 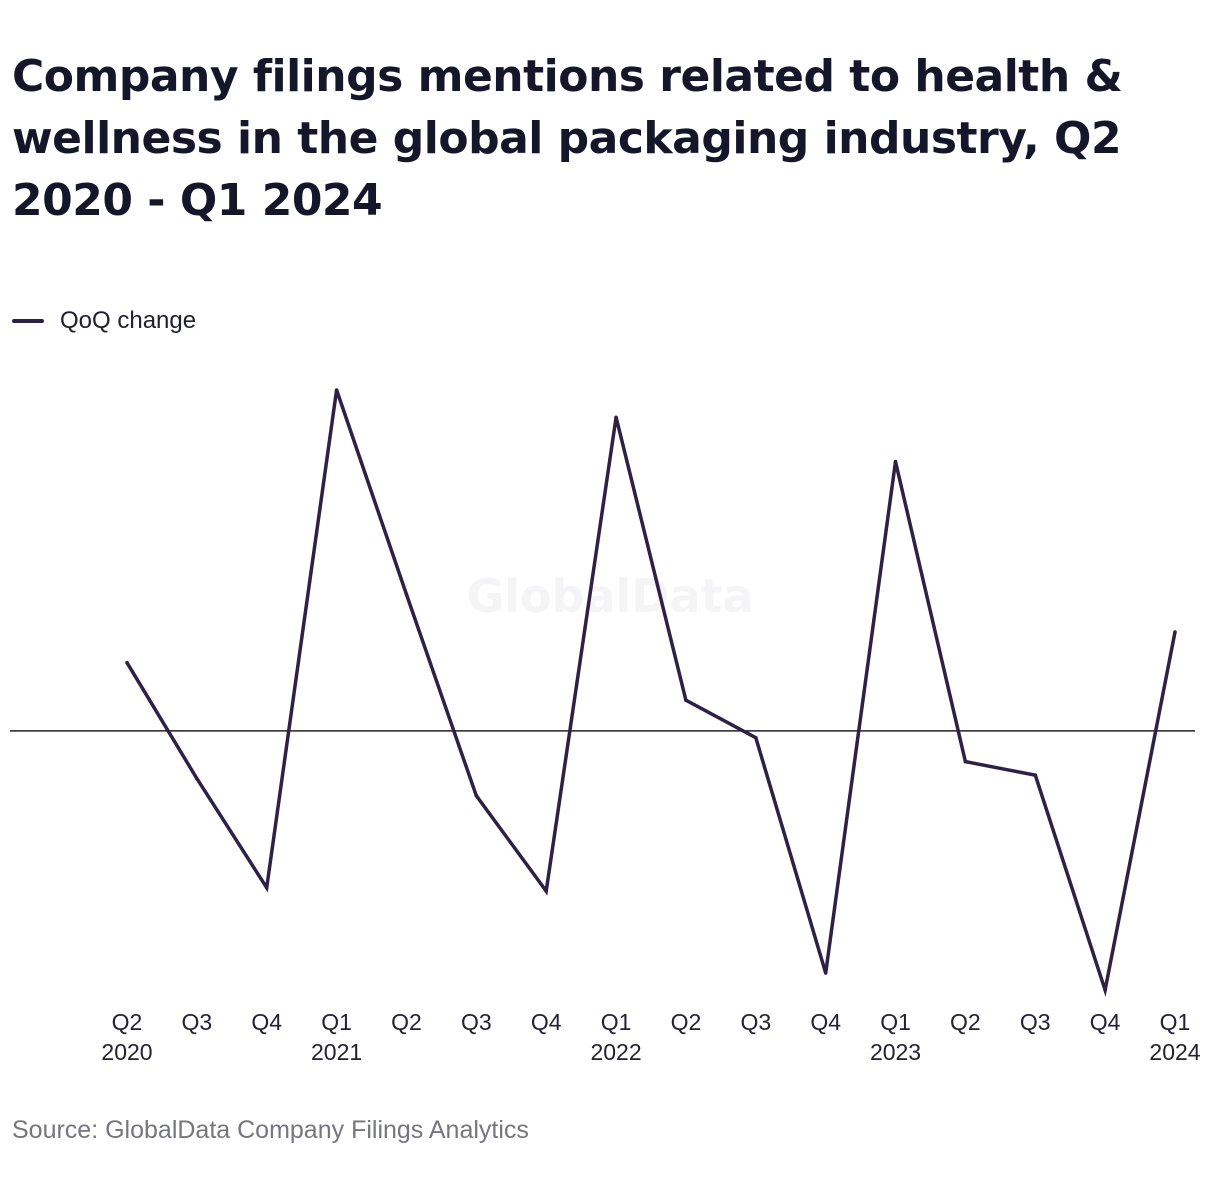 What do you see at coordinates (615, 1052) in the screenshot?
I see `x-tick-year-label-7: 2022` at bounding box center [615, 1052].